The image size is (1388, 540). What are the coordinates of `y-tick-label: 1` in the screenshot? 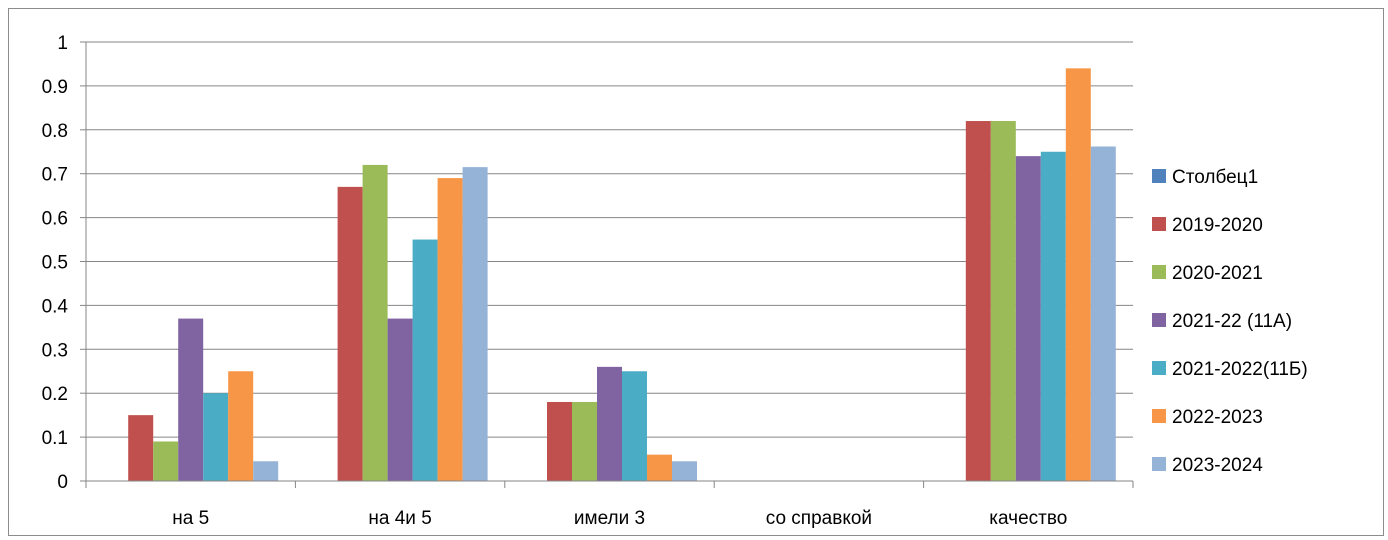 It's located at (62, 43).